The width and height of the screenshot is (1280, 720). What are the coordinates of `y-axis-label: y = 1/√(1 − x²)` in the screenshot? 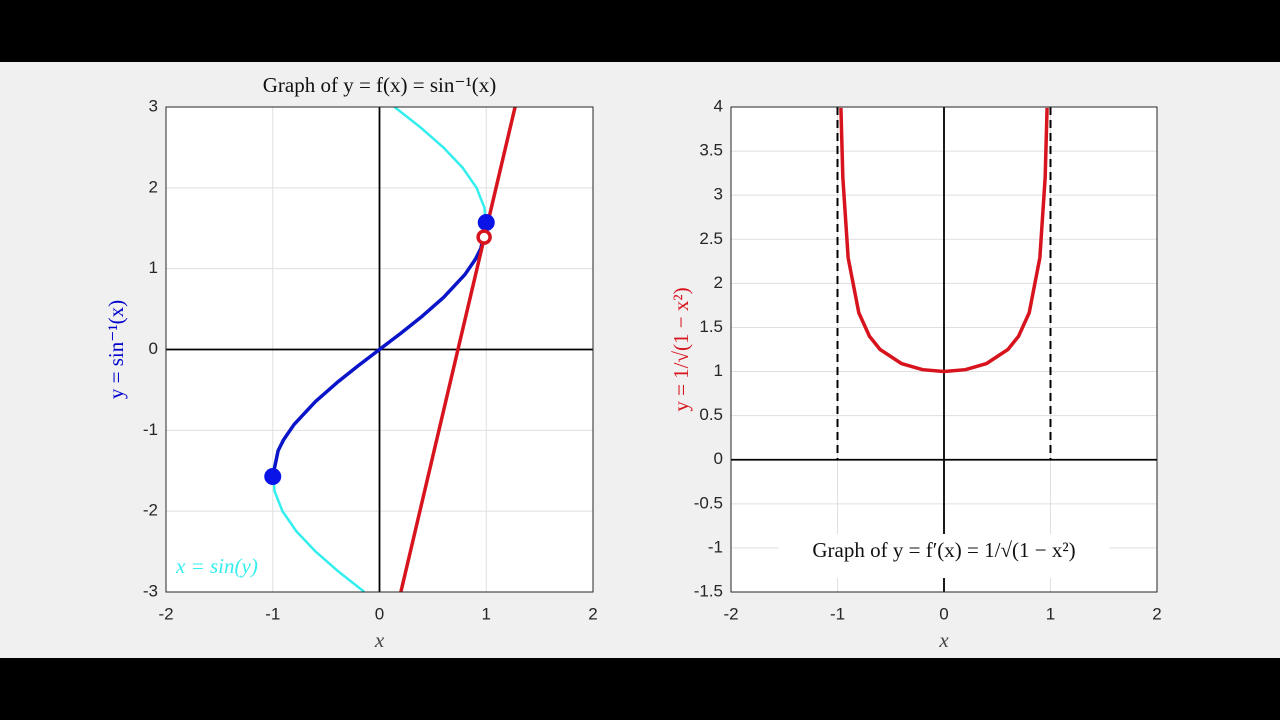 It's located at (681, 349).